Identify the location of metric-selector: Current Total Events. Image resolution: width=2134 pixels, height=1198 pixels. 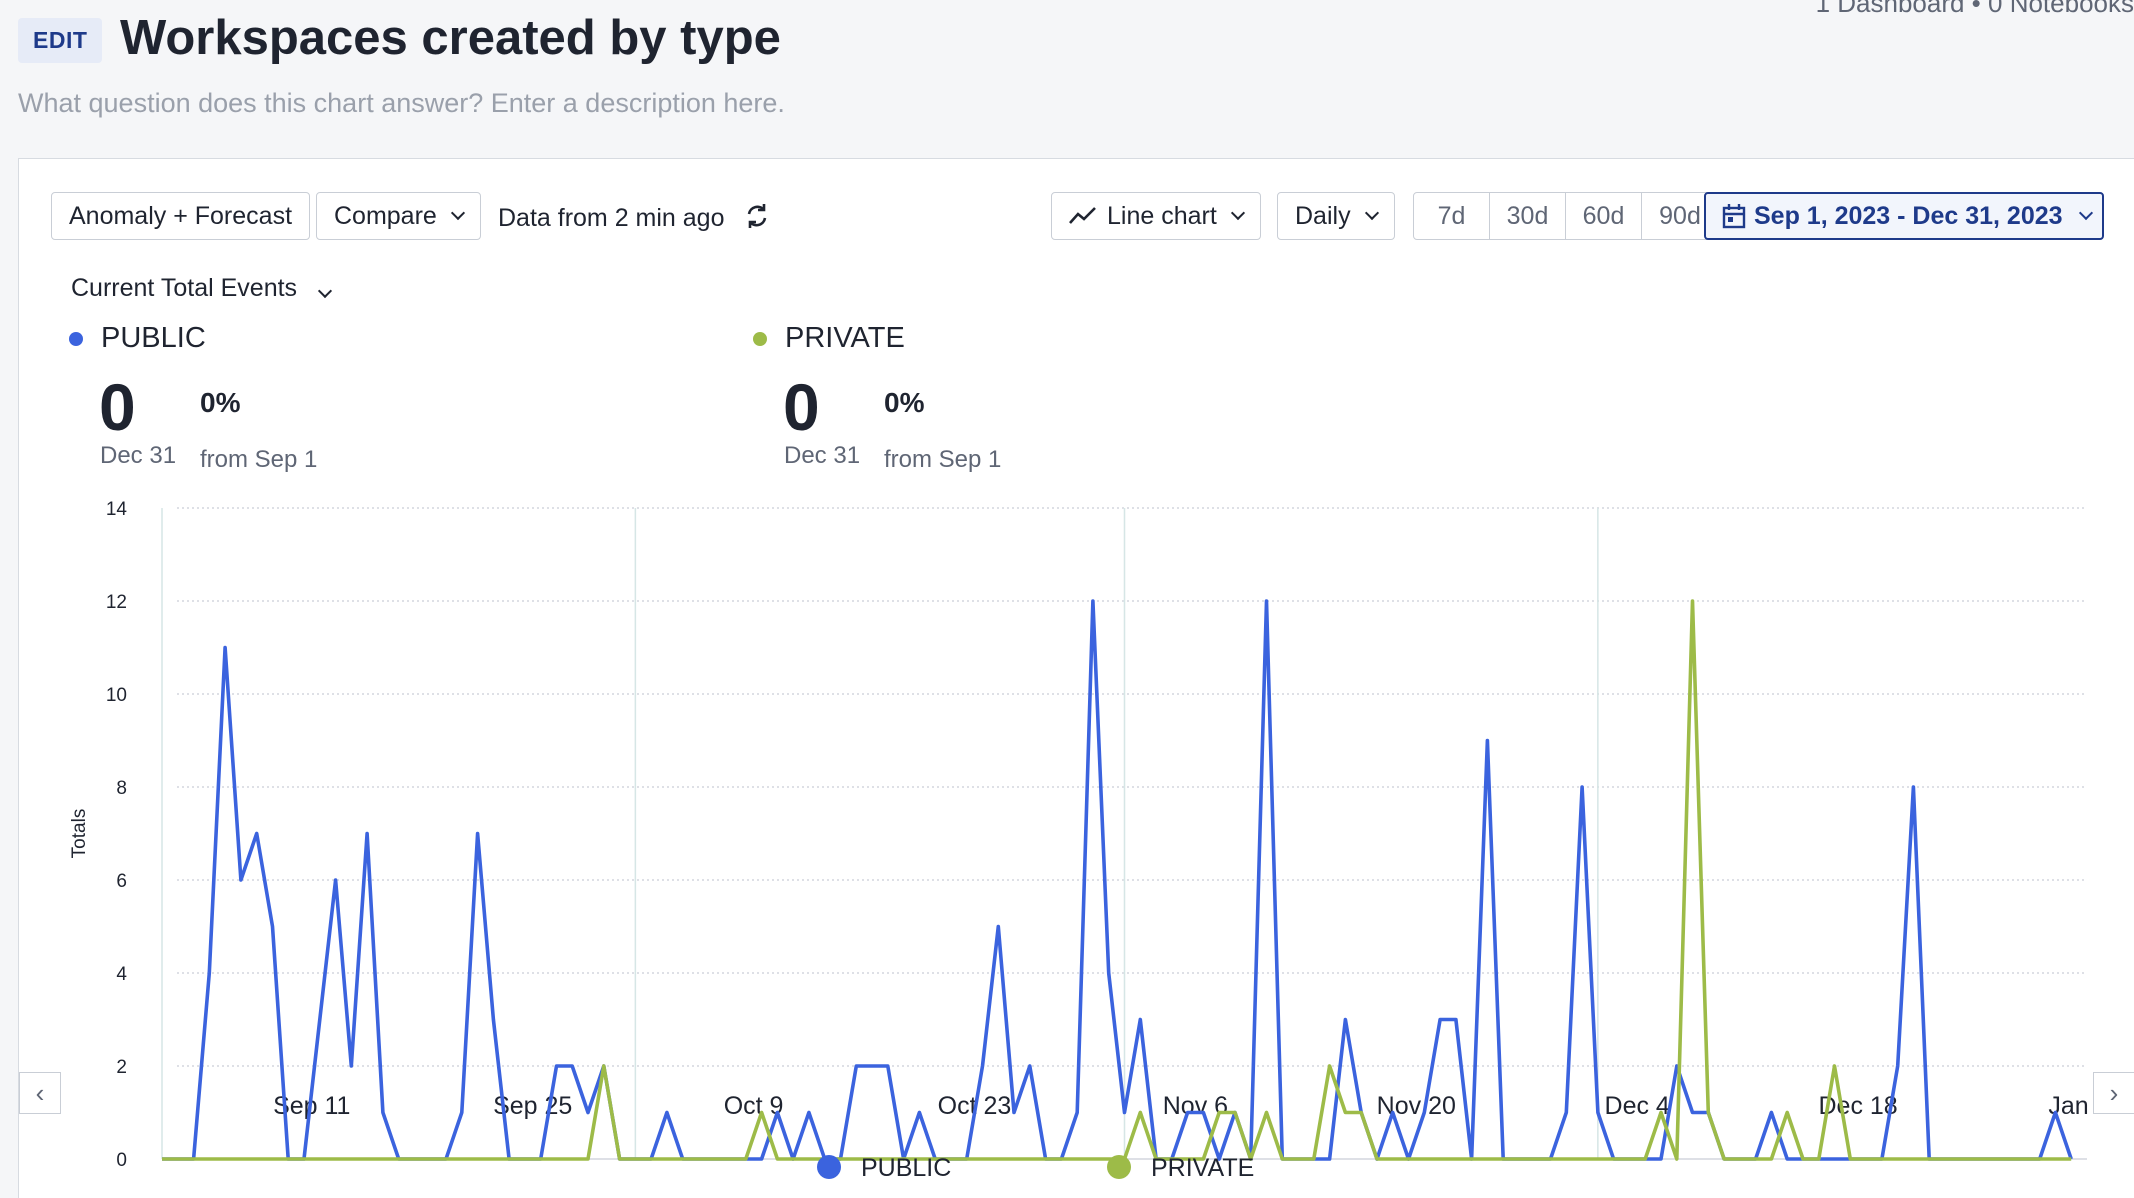
(202, 288).